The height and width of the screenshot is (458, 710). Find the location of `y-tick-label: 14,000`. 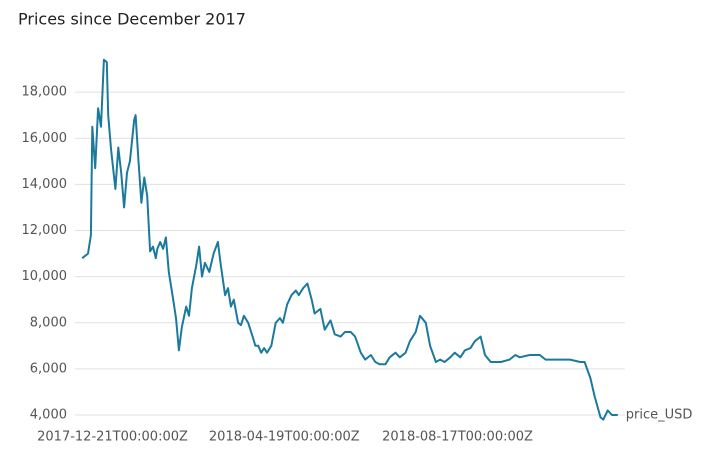

y-tick-label: 14,000 is located at coordinates (45, 184).